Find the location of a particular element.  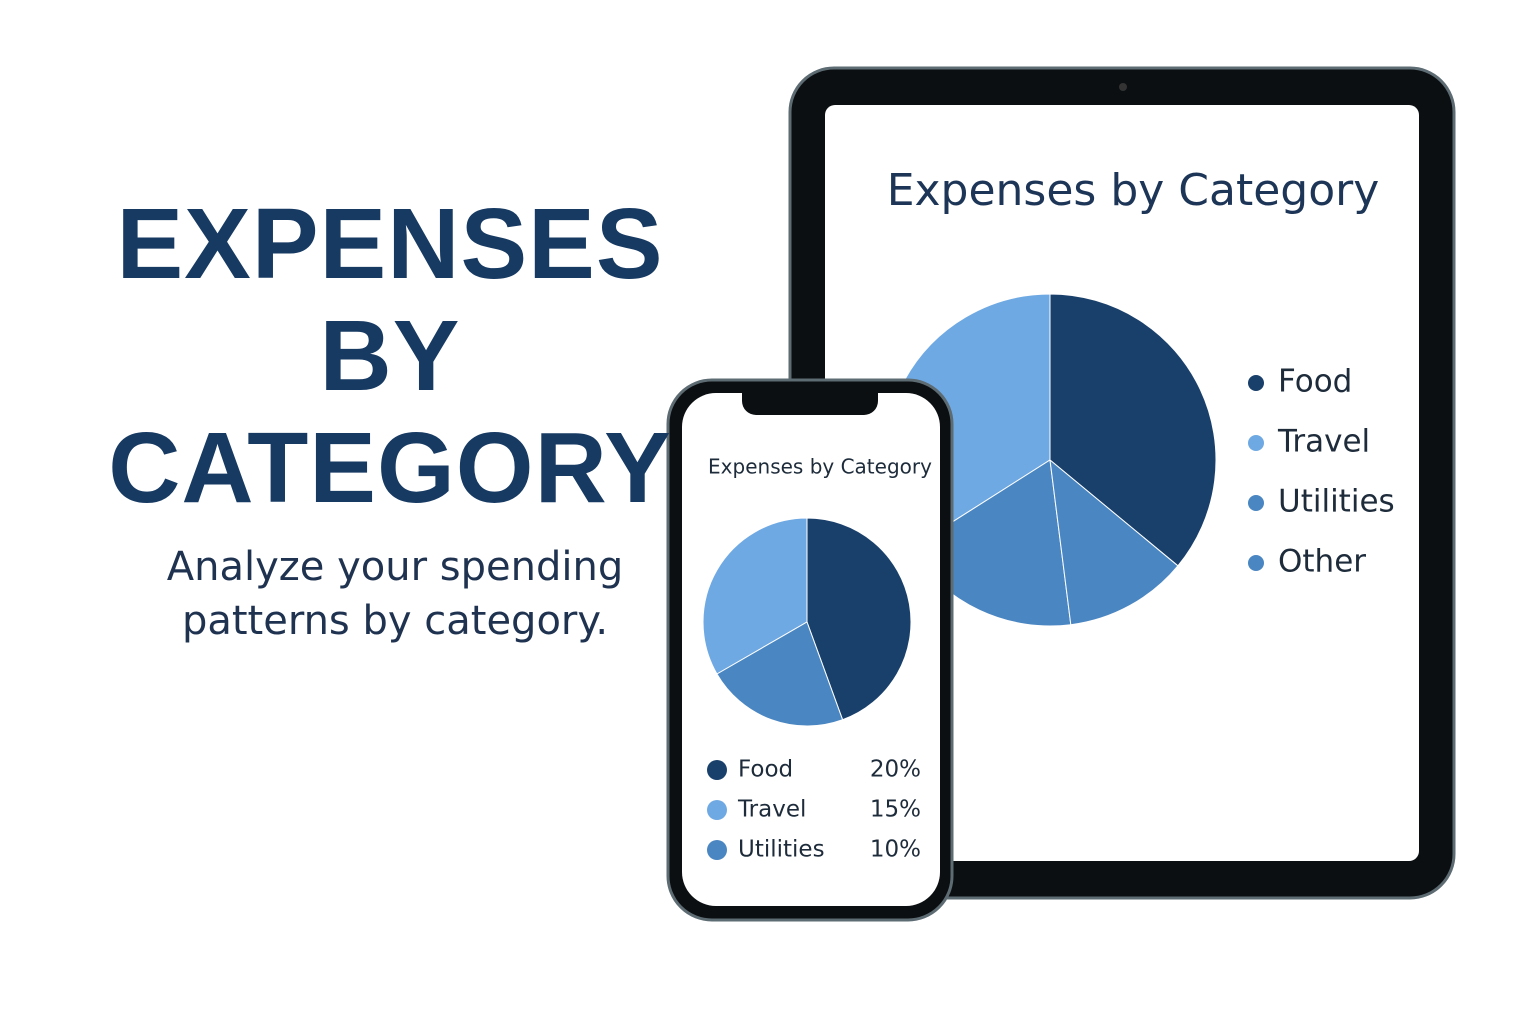

phone-notch is located at coordinates (810, 404).